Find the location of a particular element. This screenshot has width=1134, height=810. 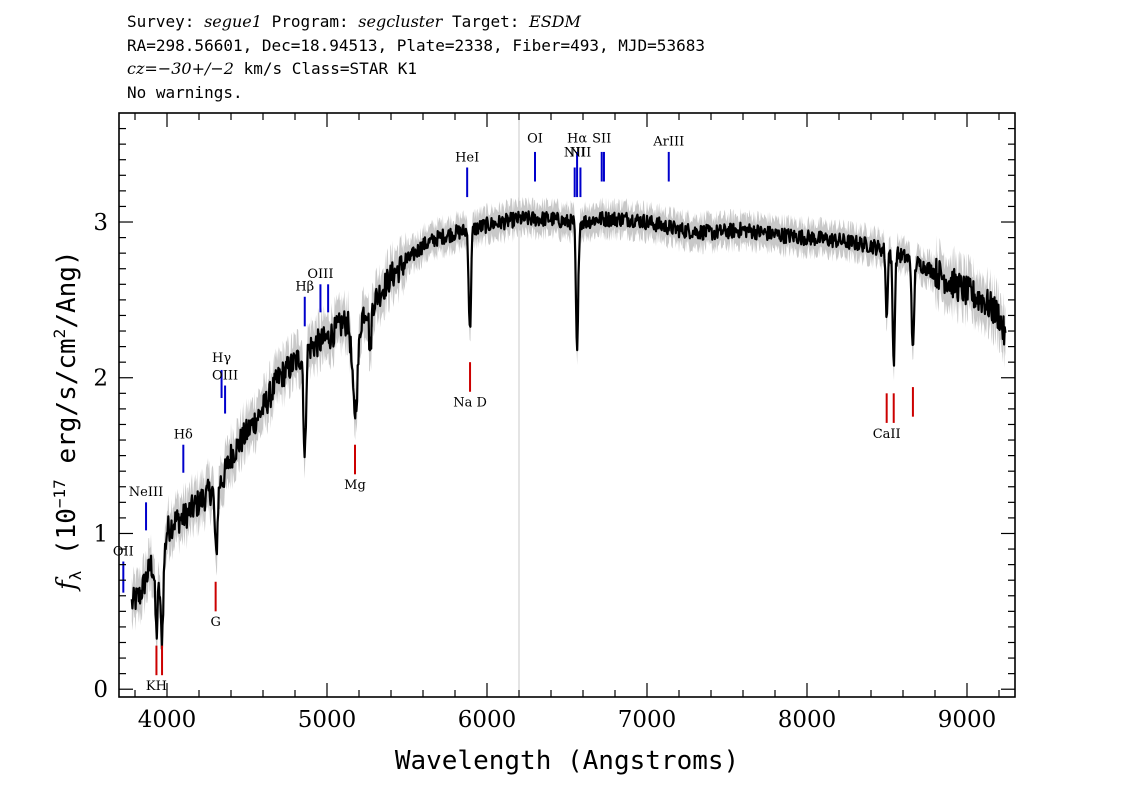

absorption-line-label: Na D is located at coordinates (470, 403).